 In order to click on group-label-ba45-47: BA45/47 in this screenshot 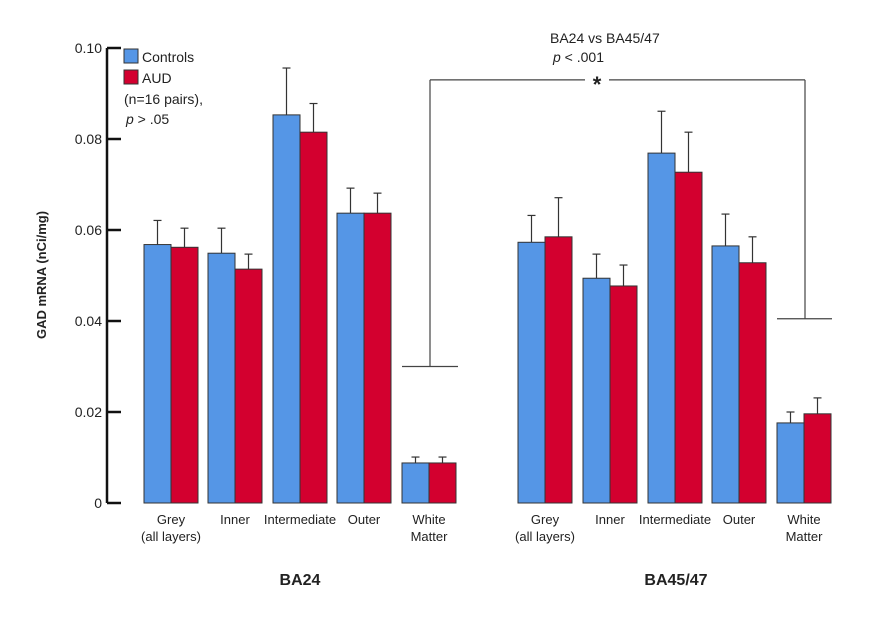, I will do `click(675, 580)`.